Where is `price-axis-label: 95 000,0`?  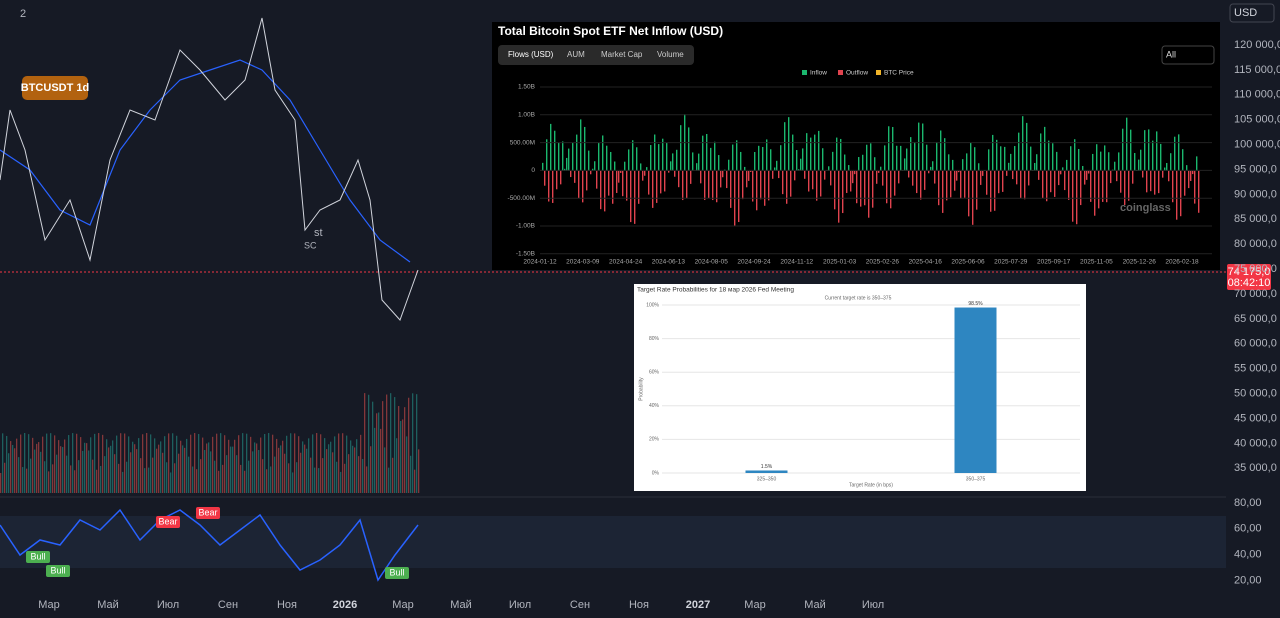 price-axis-label: 95 000,0 is located at coordinates (1255, 169).